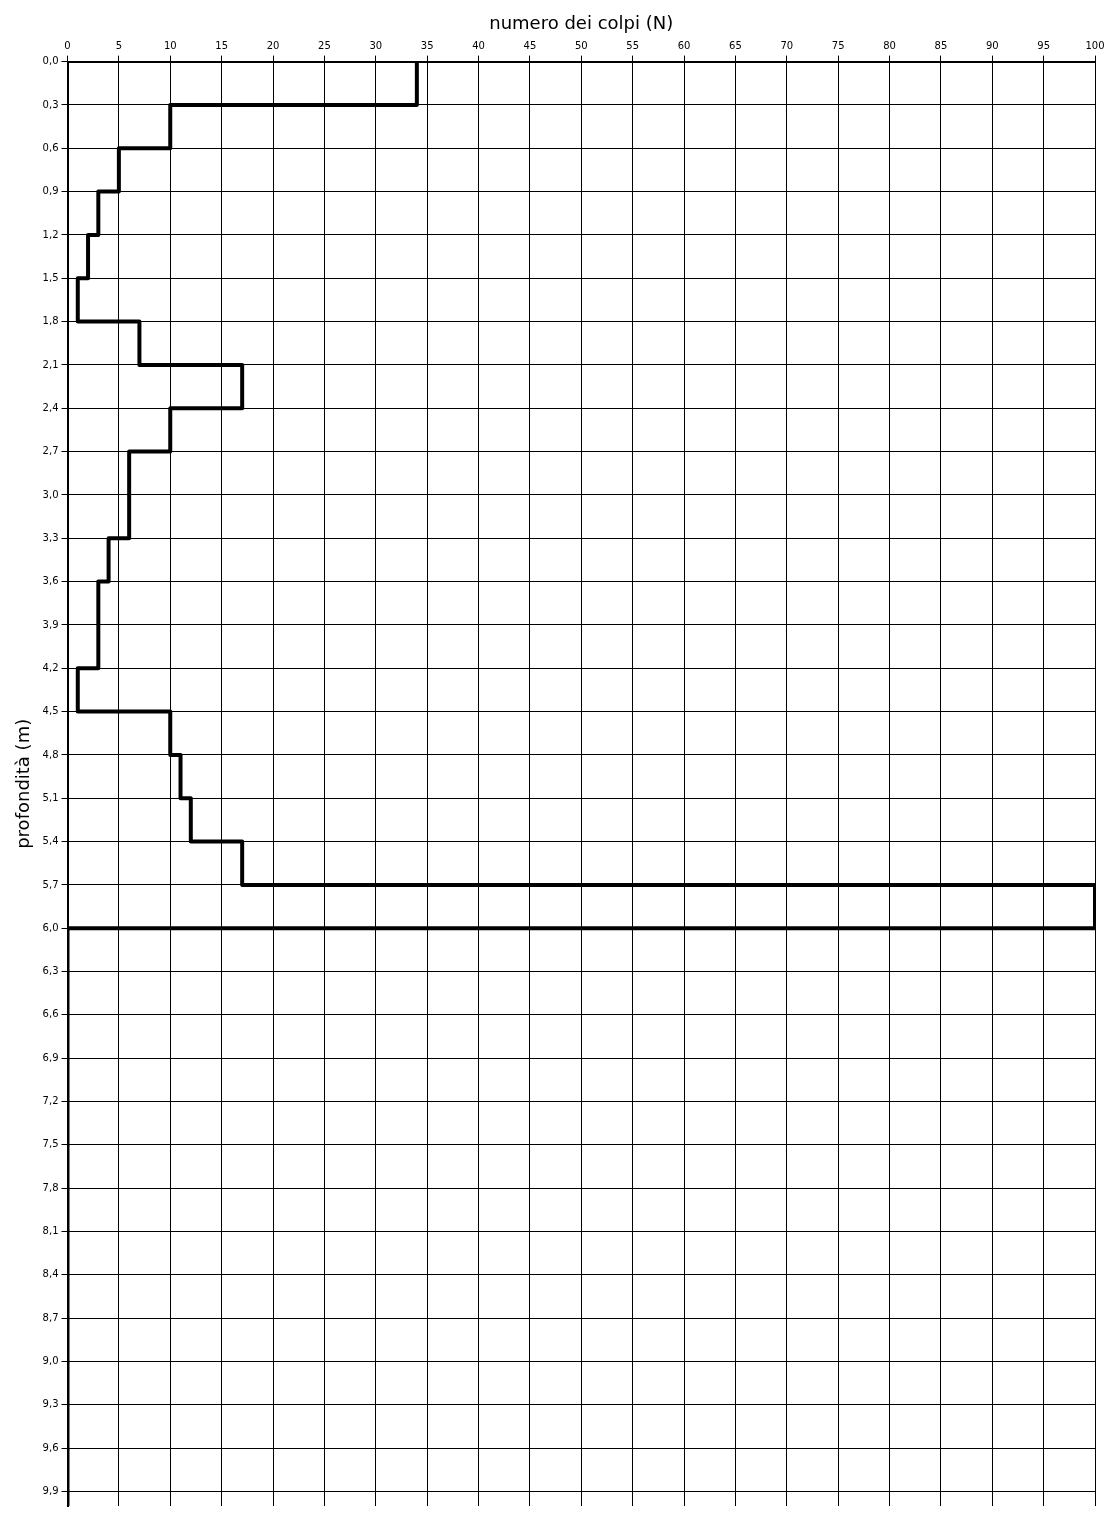 The image size is (1117, 1515). Describe the element at coordinates (478, 46) in the screenshot. I see `x-tick-label: 40` at that location.